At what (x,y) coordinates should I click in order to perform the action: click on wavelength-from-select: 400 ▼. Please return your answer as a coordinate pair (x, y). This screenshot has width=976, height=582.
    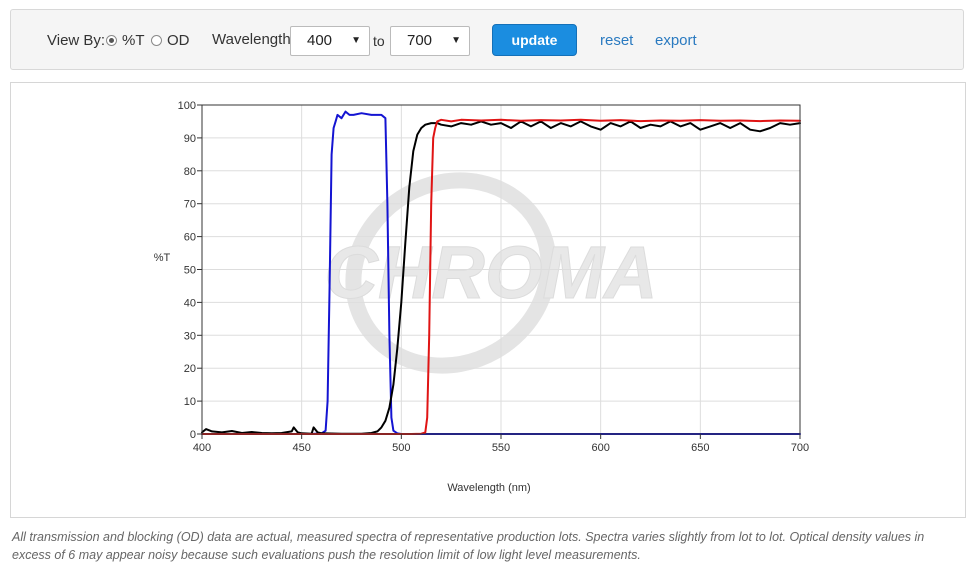
    Looking at the image, I should click on (330, 41).